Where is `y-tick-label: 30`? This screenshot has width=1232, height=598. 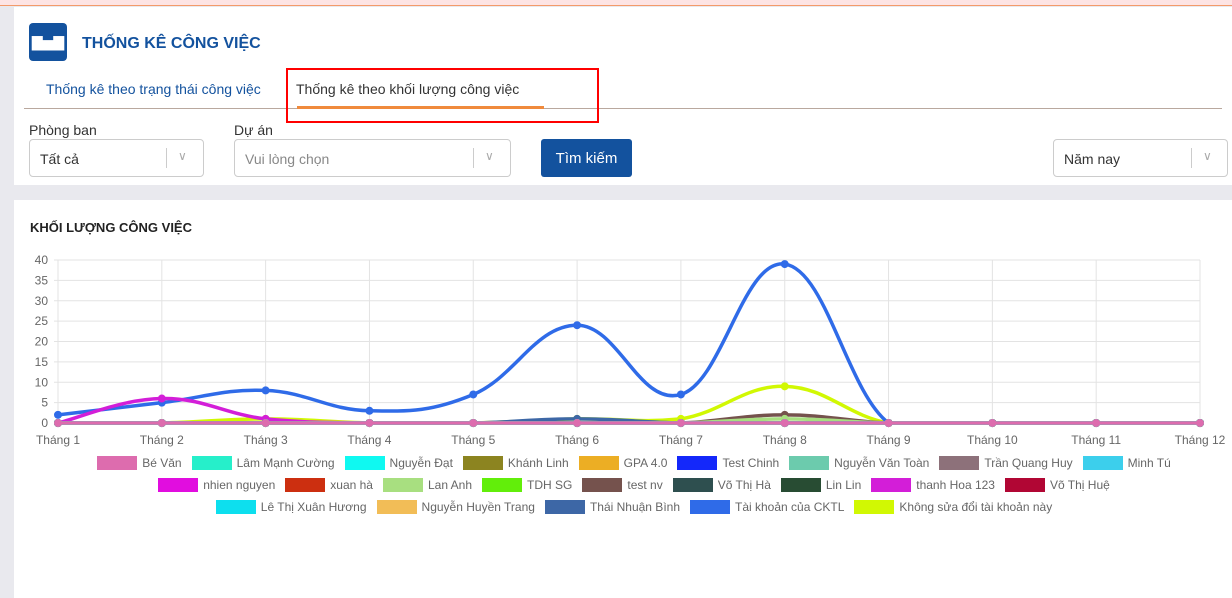
y-tick-label: 30 is located at coordinates (42, 301).